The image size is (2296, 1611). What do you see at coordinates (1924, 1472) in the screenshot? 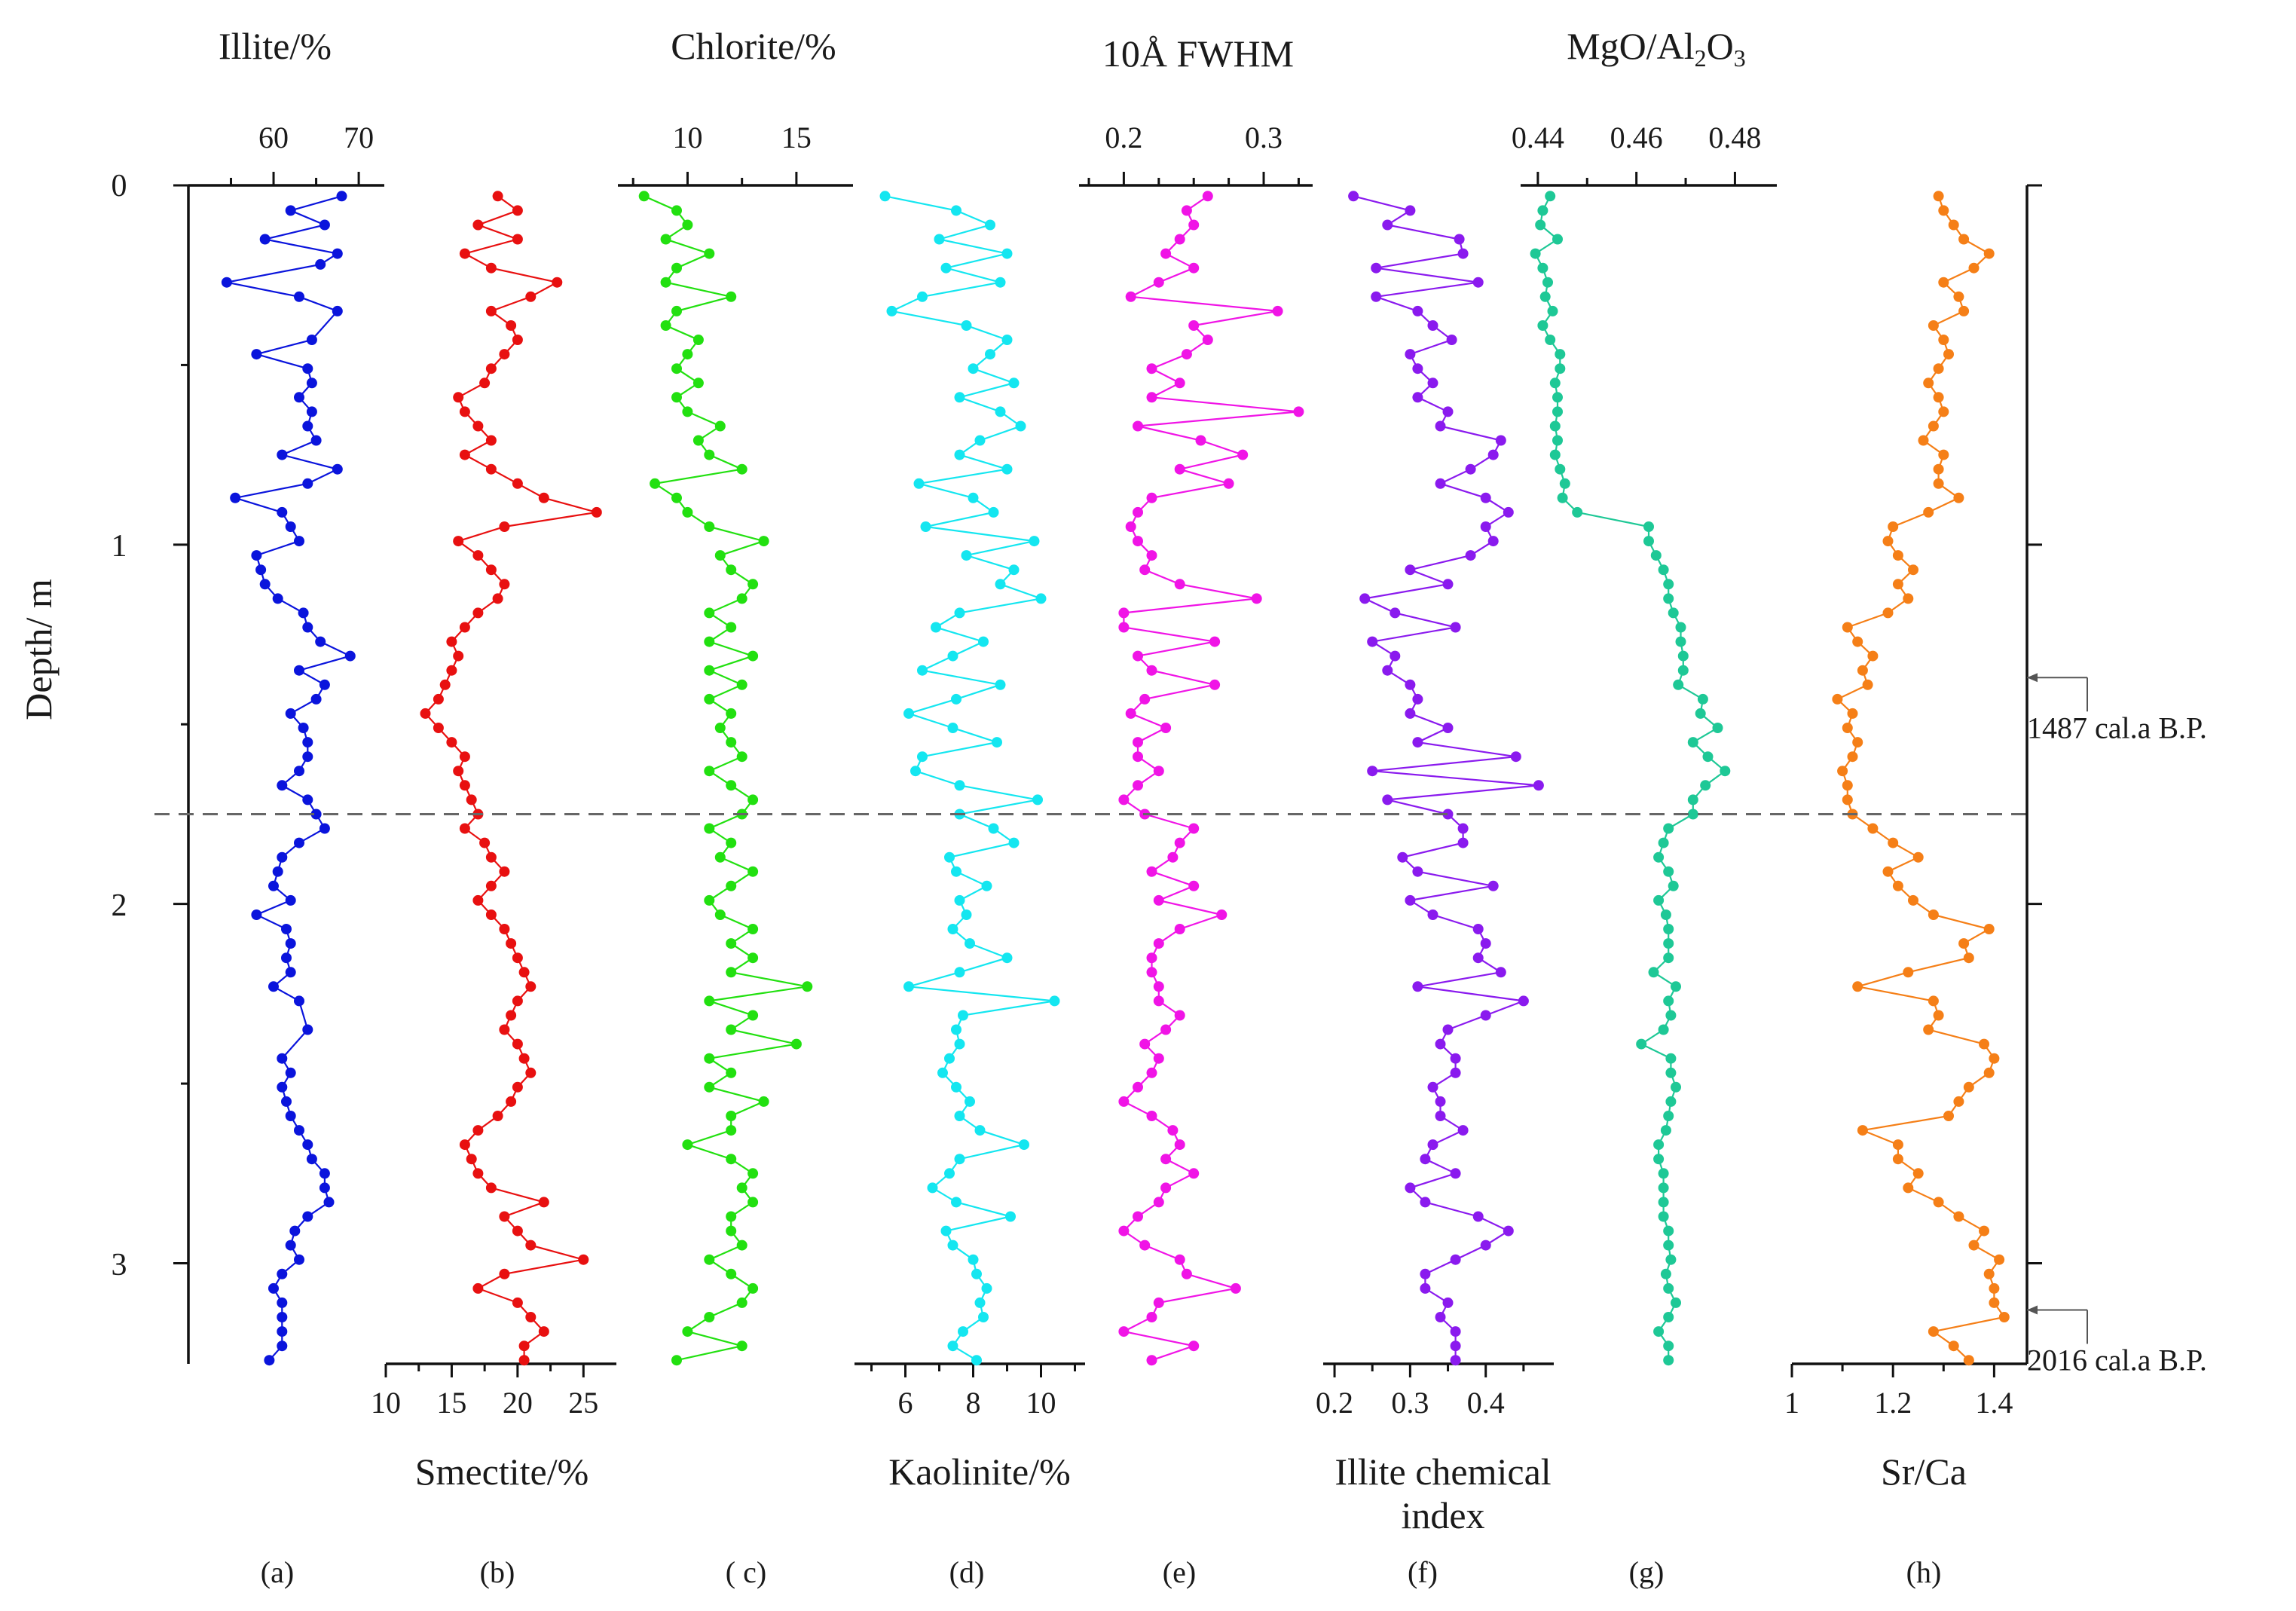
I see `panel-h-title: Sr/Ca` at bounding box center [1924, 1472].